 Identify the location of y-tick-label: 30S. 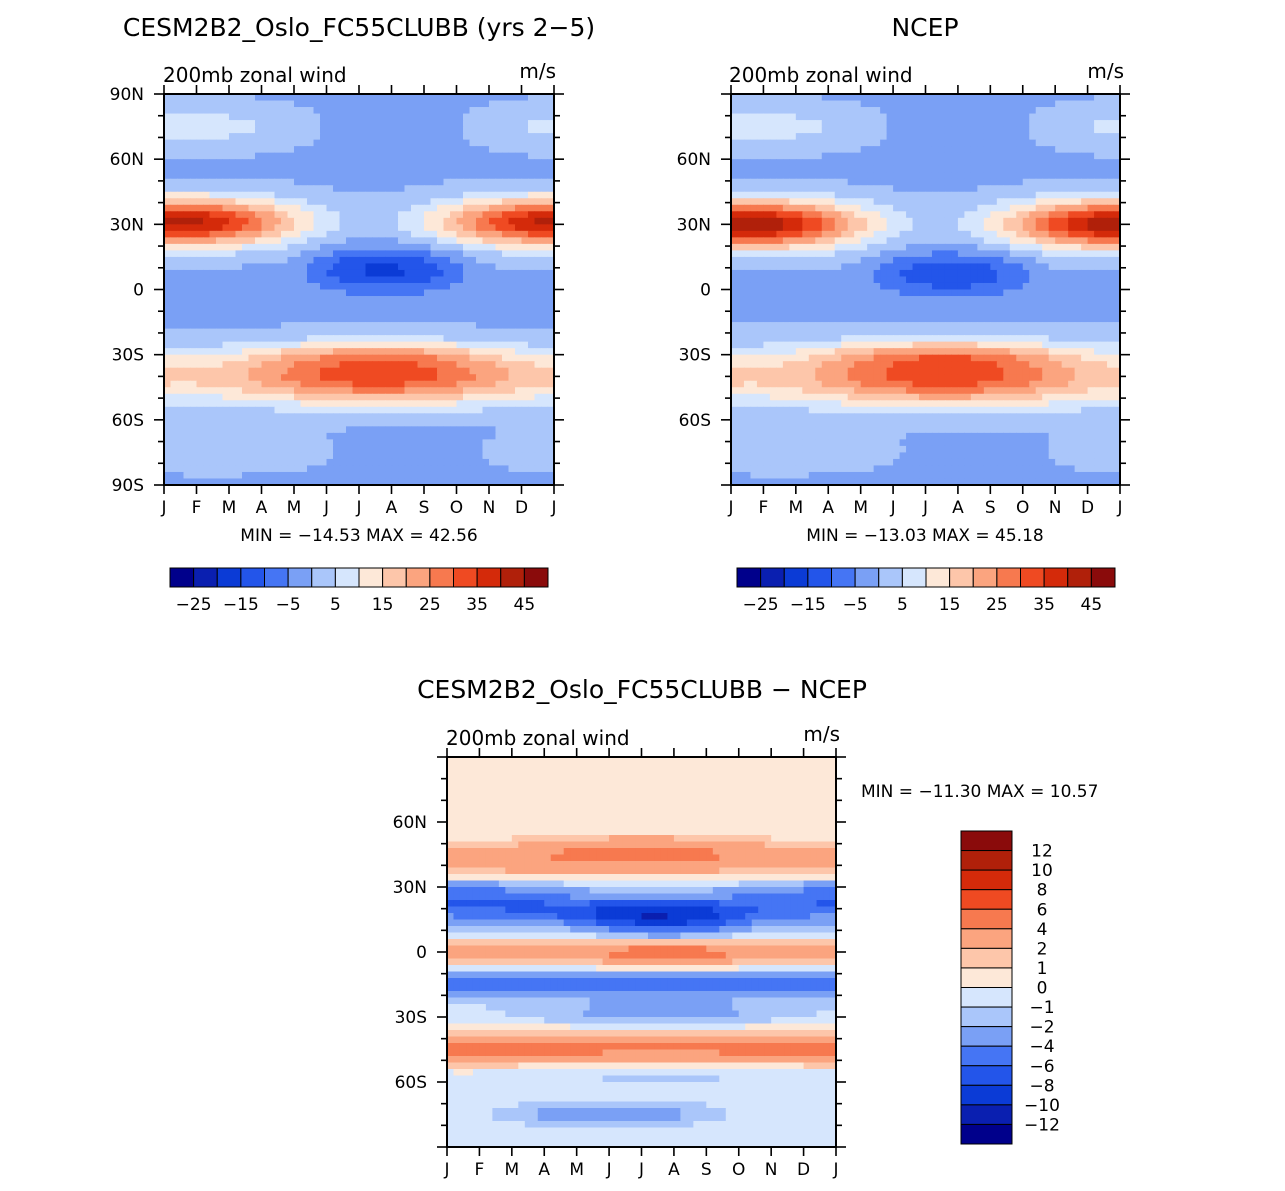
(128, 356).